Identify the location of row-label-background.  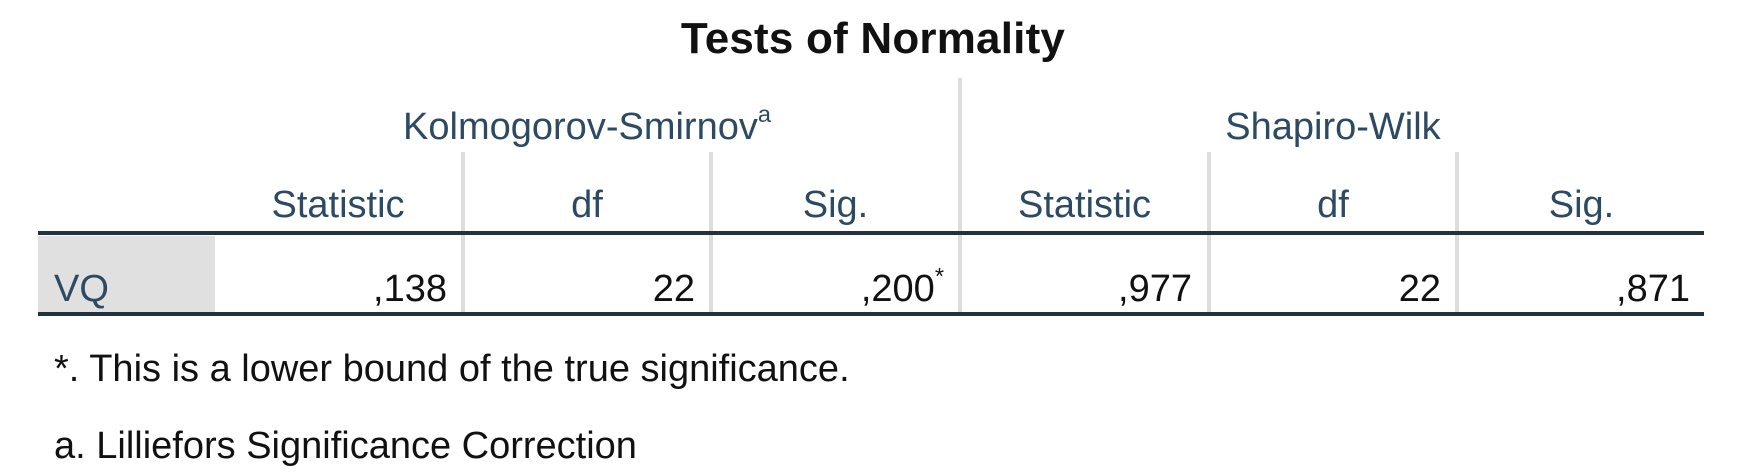
(126, 274).